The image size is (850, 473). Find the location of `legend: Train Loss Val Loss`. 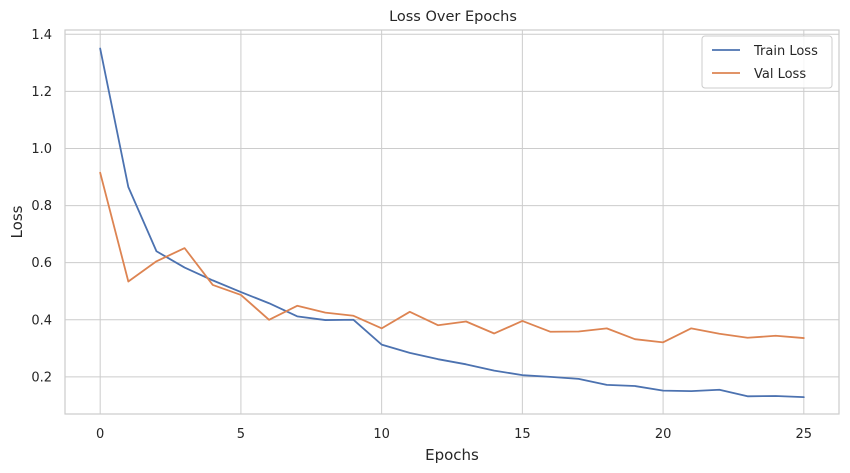

legend: Train Loss Val Loss is located at coordinates (767, 62).